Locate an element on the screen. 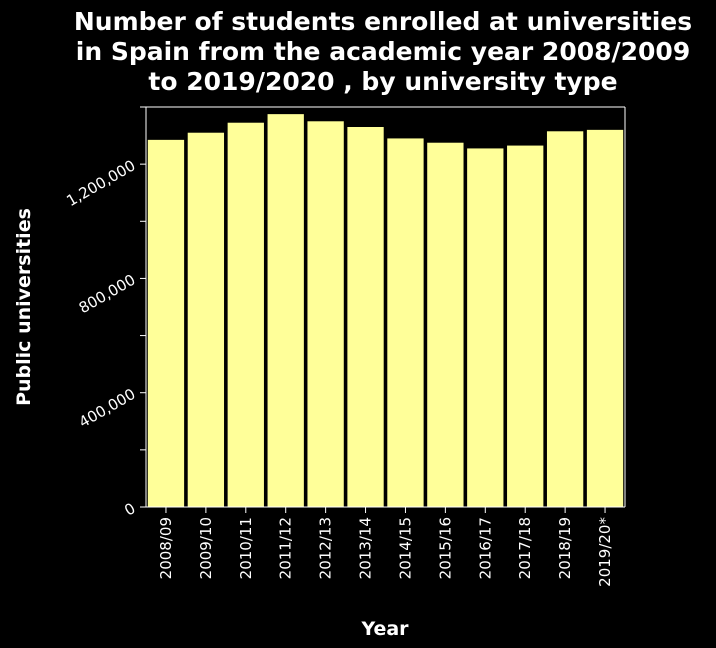 Image resolution: width=716 pixels, height=648 pixels. x-tick-label: 2016/17 is located at coordinates (485, 548).